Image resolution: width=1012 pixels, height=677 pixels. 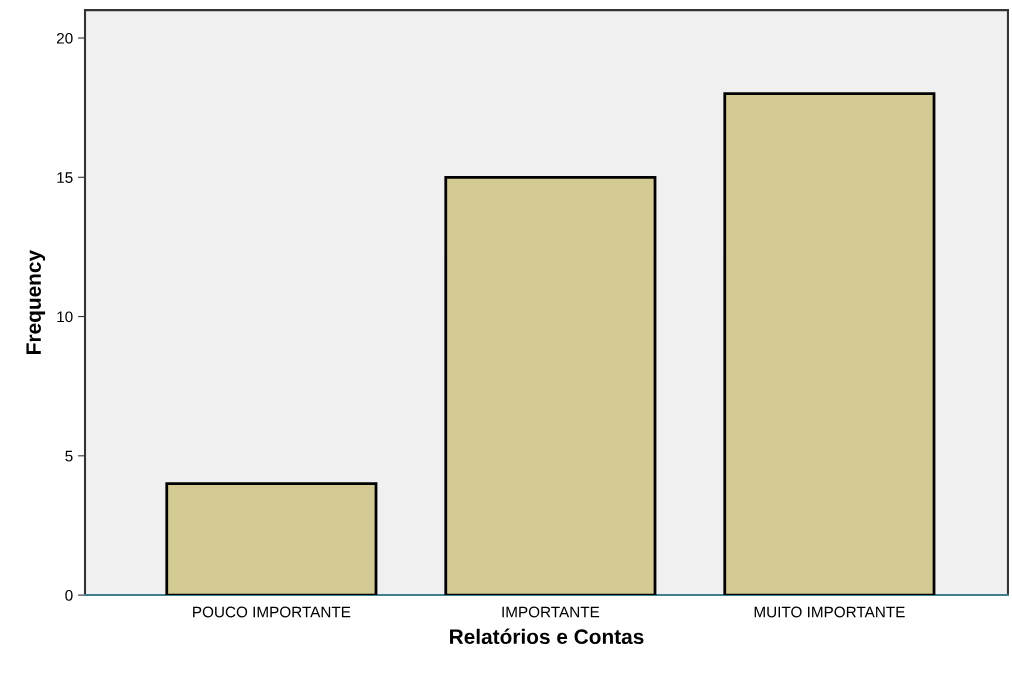 I want to click on x-axis-title: Relatórios e Contas, so click(x=547, y=636).